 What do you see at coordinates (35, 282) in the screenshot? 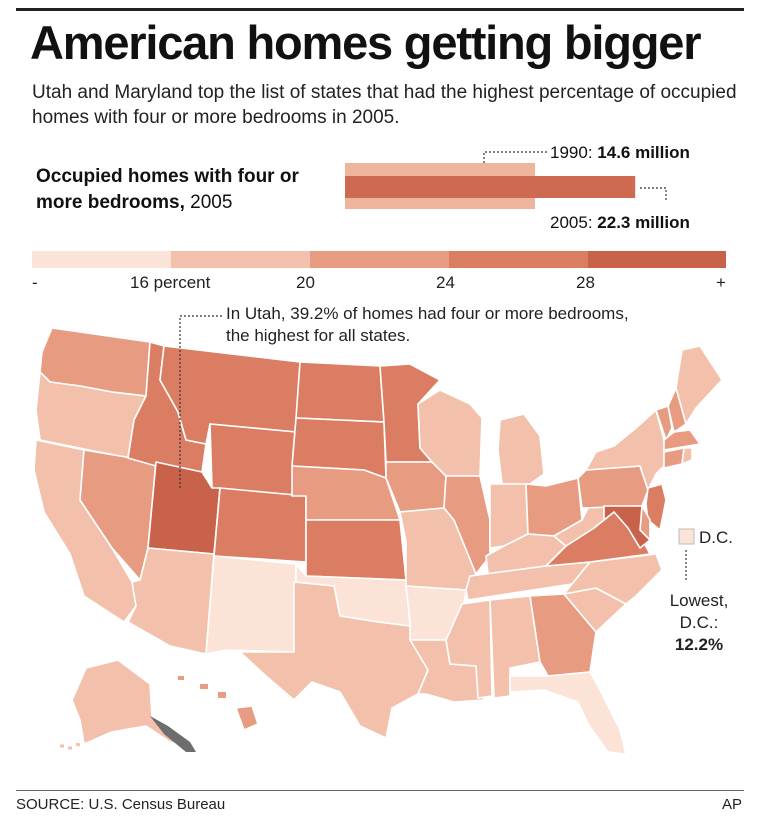
I see `scale-tick-min: -` at bounding box center [35, 282].